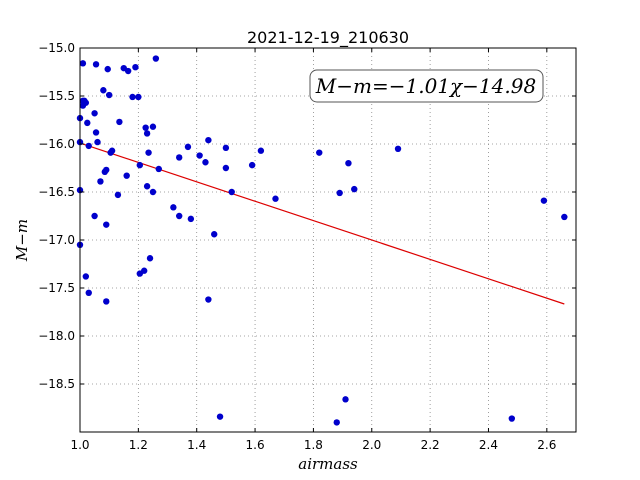 Image resolution: width=640 pixels, height=480 pixels. Describe the element at coordinates (56, 384) in the screenshot. I see `y-tick-label: −18.5` at that location.